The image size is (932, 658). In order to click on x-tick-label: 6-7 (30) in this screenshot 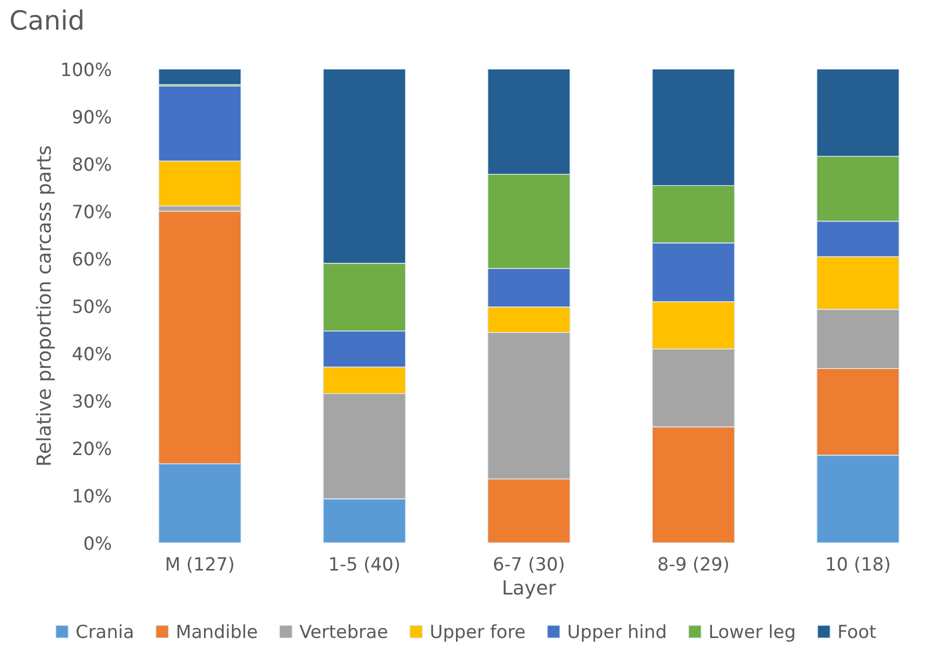, I will do `click(529, 564)`.